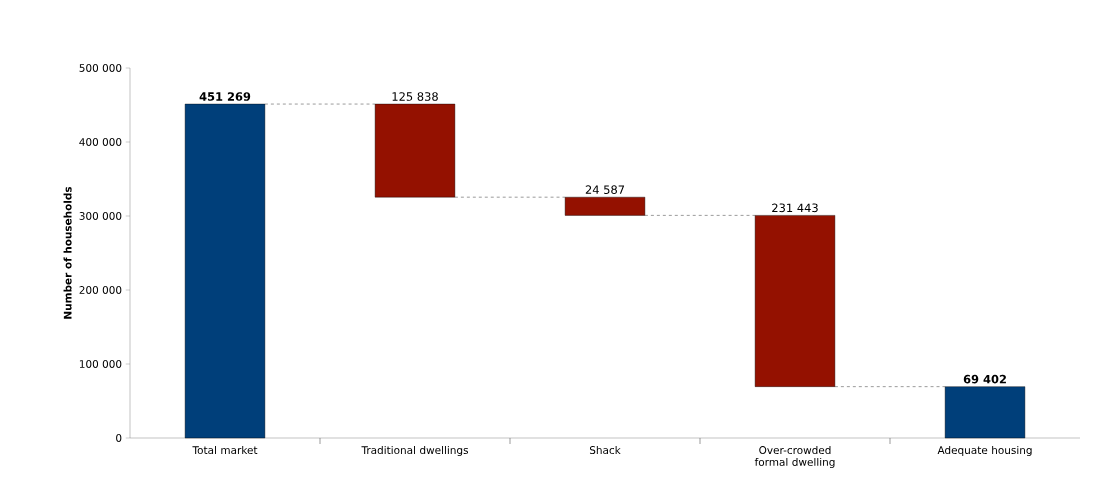 This screenshot has width=1104, height=504. I want to click on y-tick-label: 300 000, so click(100, 216).